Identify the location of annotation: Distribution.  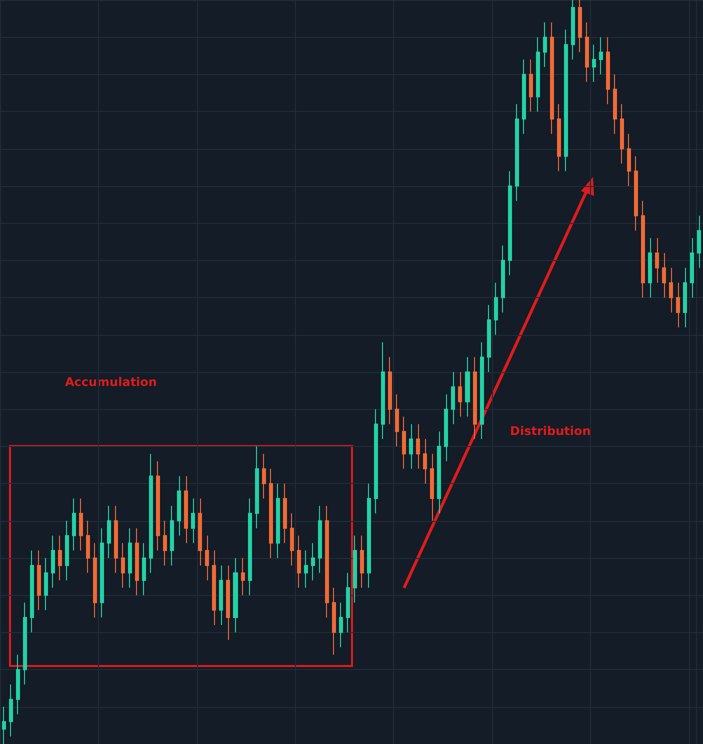
(550, 431).